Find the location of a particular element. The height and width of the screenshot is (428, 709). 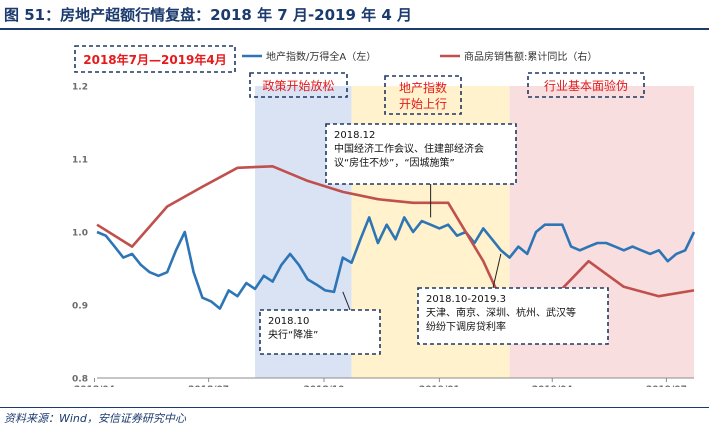

x-tick-label: 2018/10 is located at coordinates (324, 386).